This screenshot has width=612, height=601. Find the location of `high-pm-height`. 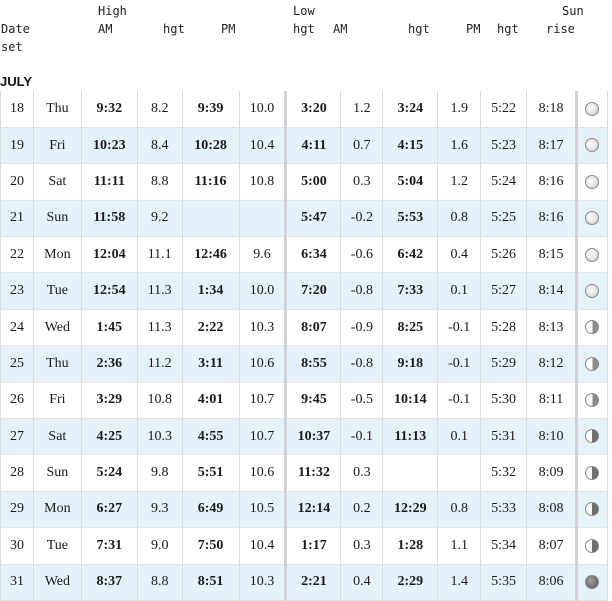

high-pm-height is located at coordinates (263, 219).